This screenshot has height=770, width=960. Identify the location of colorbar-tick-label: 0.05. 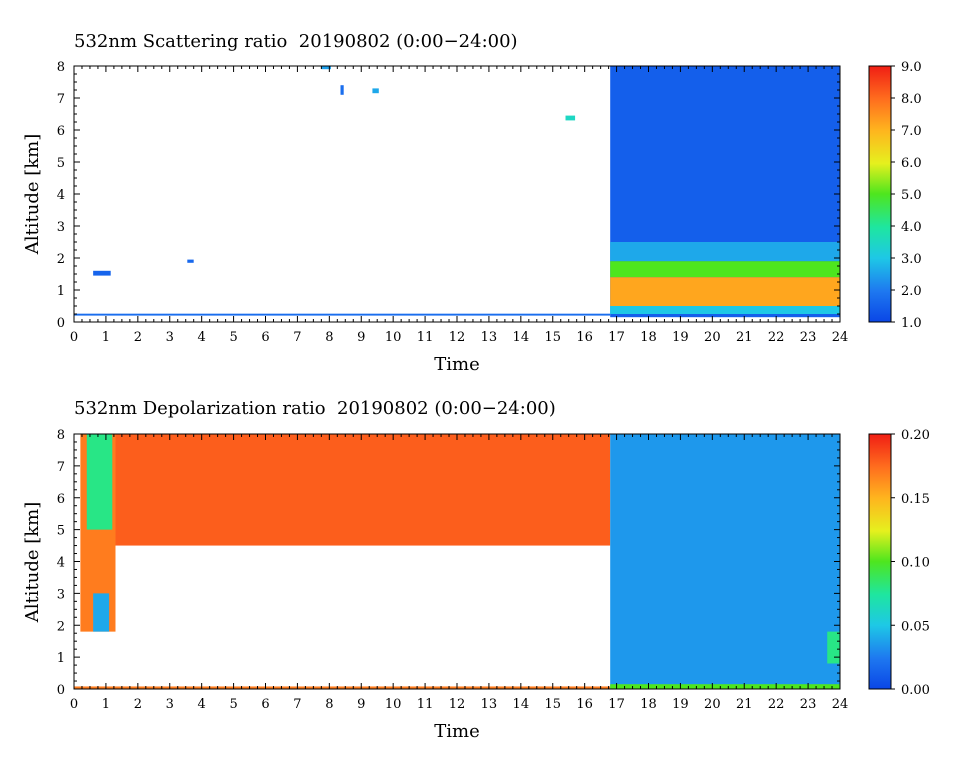
(915, 626).